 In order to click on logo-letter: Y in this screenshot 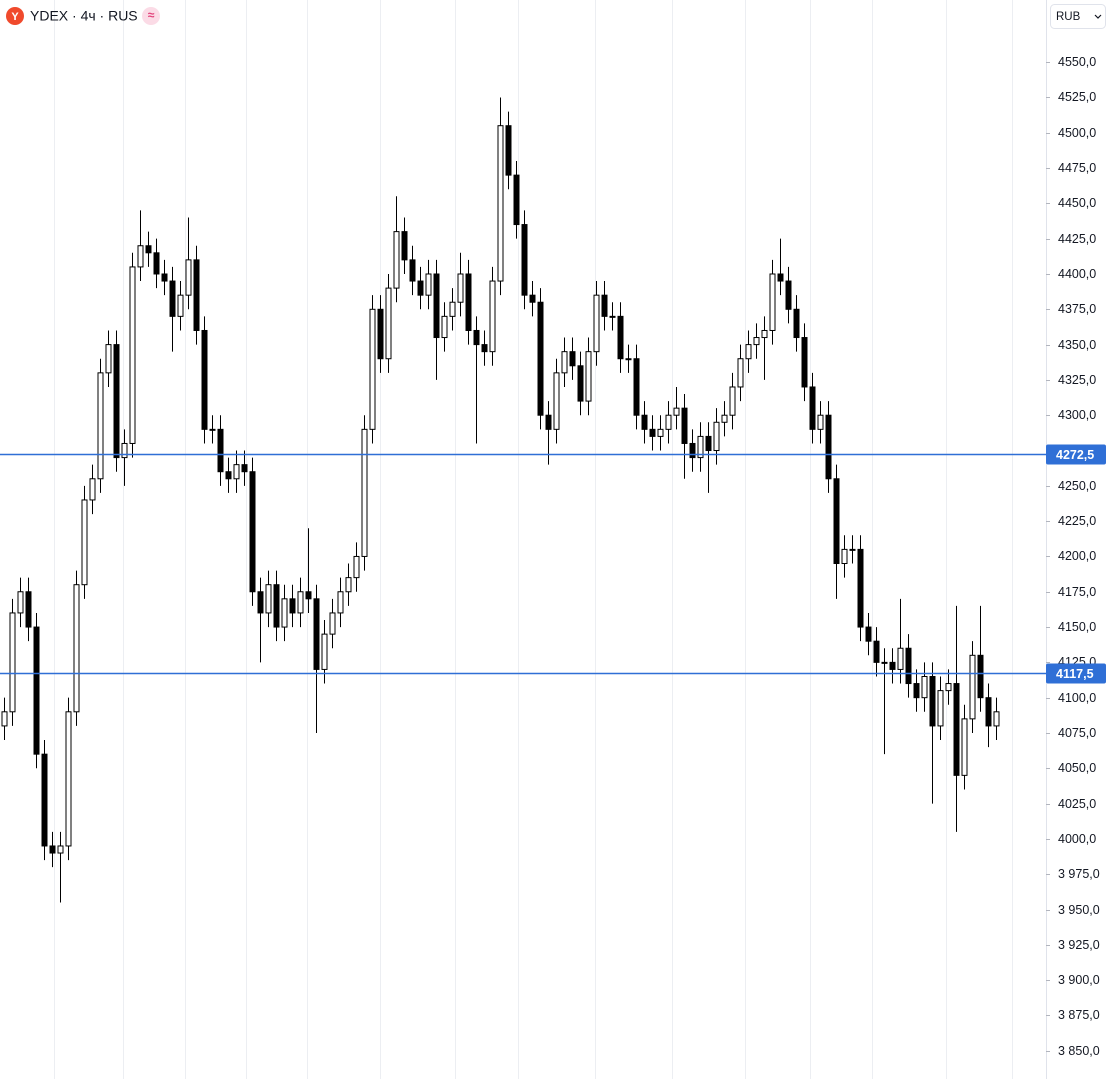, I will do `click(15, 17)`.